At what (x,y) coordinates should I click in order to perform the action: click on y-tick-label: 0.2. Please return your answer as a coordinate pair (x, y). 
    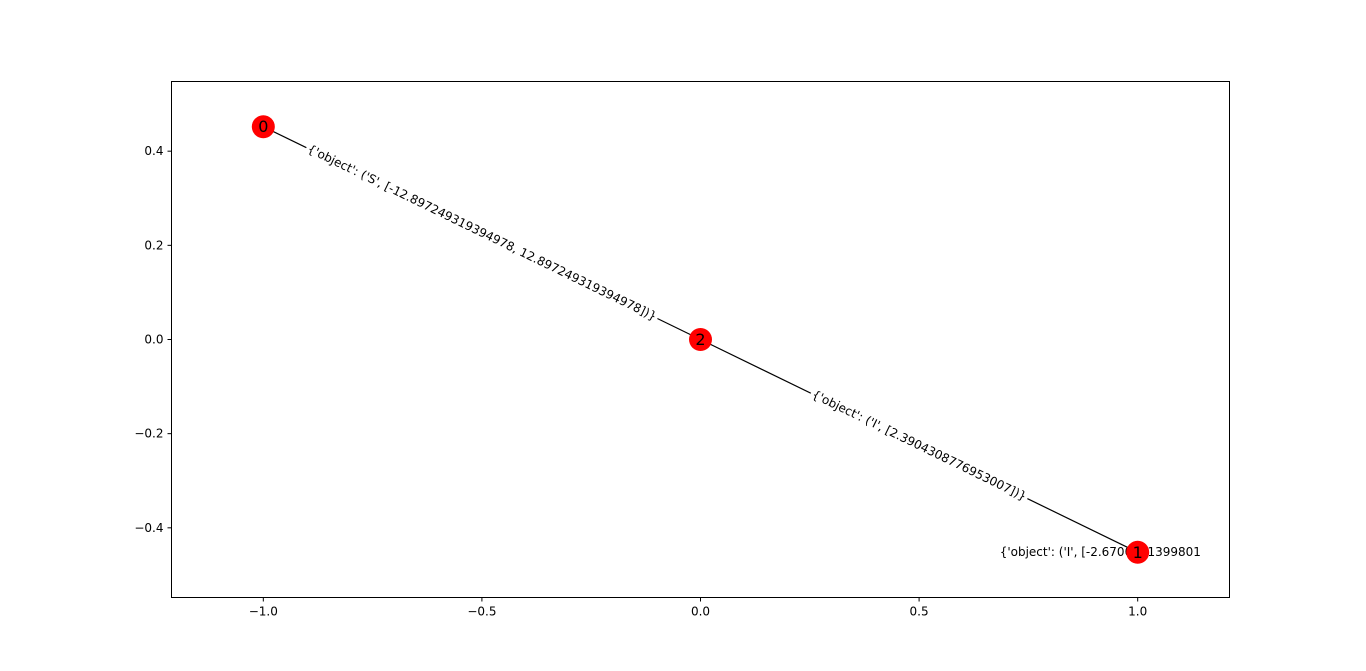
    Looking at the image, I should click on (153, 245).